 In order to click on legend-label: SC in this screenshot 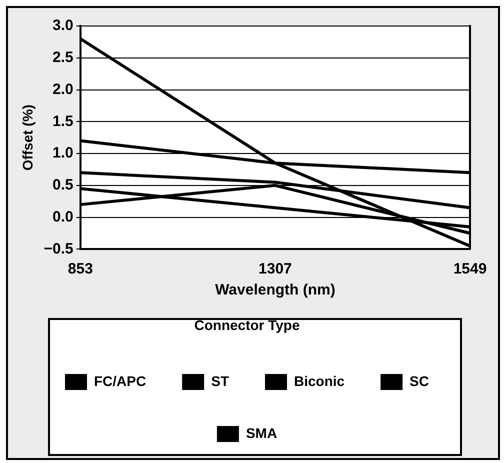, I will do `click(420, 380)`.